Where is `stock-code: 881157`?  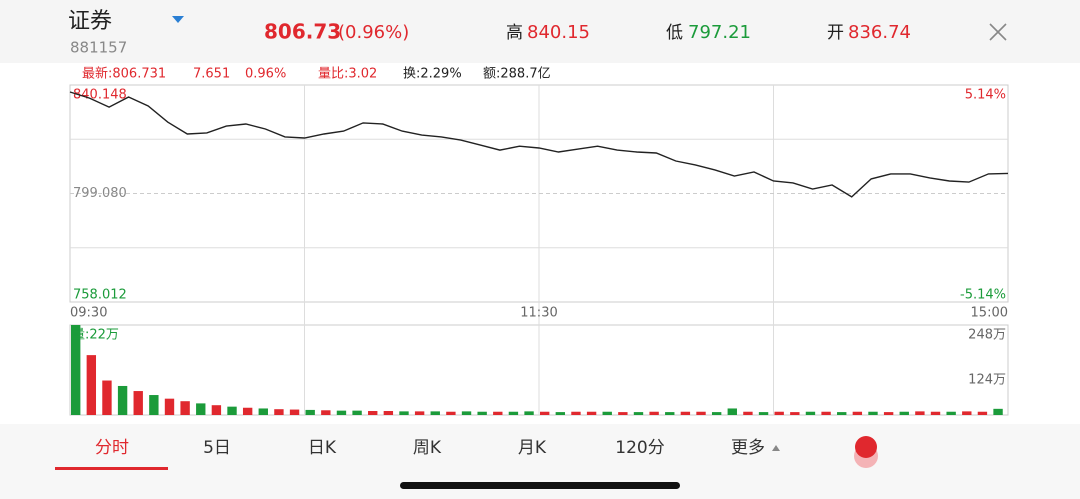
stock-code: 881157 is located at coordinates (98, 48).